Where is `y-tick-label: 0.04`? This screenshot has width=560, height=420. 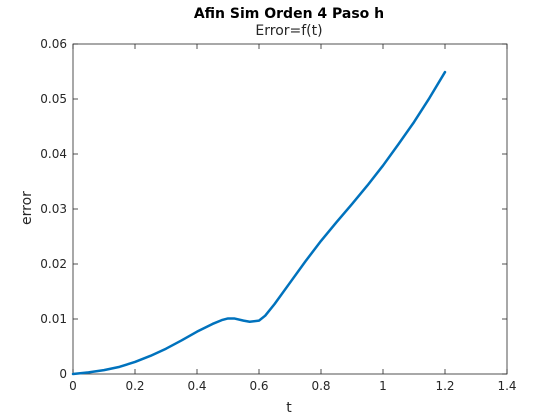 y-tick-label: 0.04 is located at coordinates (53, 154).